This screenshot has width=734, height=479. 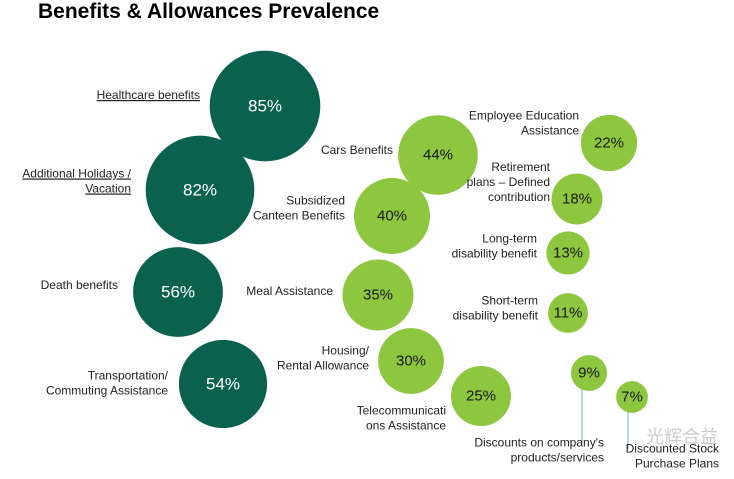 I want to click on bubble-9-circle, so click(x=481, y=396).